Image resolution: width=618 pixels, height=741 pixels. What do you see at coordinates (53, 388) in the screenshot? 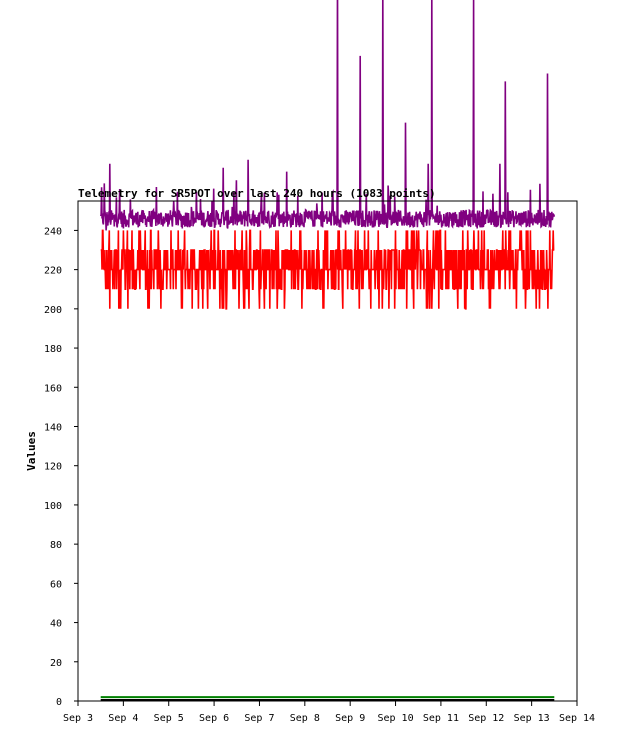
I see `y-tick-label: 160` at bounding box center [53, 388].